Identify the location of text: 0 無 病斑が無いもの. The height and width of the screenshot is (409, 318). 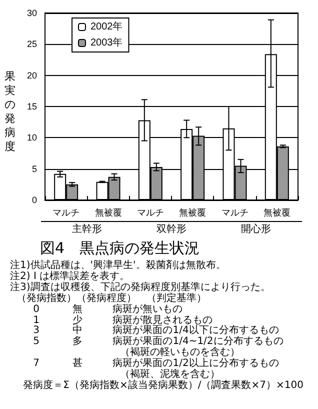
(108, 309).